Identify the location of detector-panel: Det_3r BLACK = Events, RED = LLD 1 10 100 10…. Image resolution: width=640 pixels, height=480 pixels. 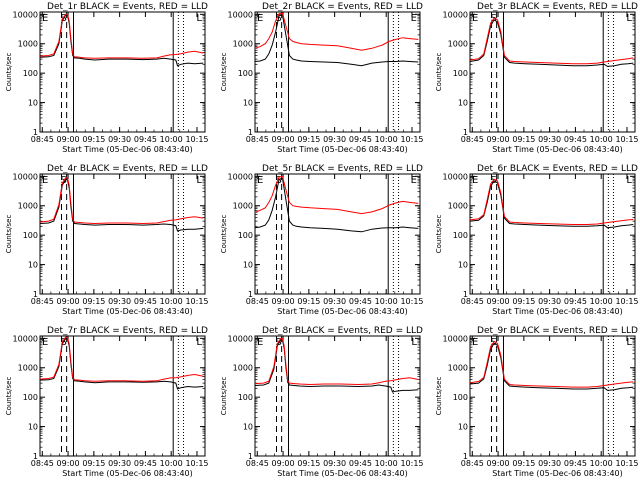
(537, 78).